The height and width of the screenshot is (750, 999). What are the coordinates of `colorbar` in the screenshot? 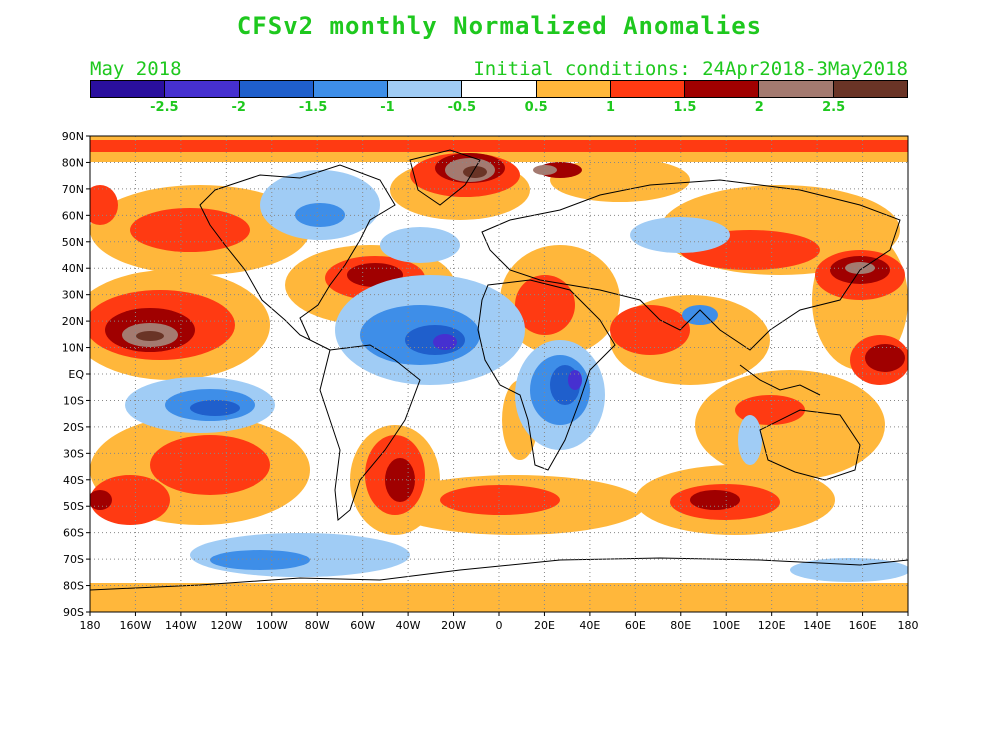 It's located at (499, 89).